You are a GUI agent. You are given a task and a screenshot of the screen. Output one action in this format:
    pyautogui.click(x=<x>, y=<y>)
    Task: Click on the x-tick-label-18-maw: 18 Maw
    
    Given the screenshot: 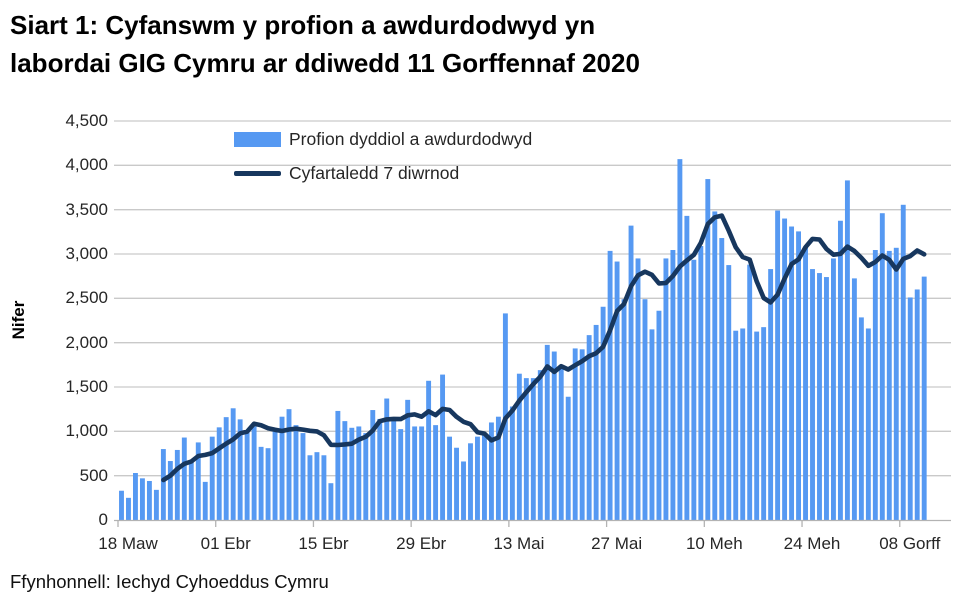 What is the action you would take?
    pyautogui.click(x=128, y=543)
    